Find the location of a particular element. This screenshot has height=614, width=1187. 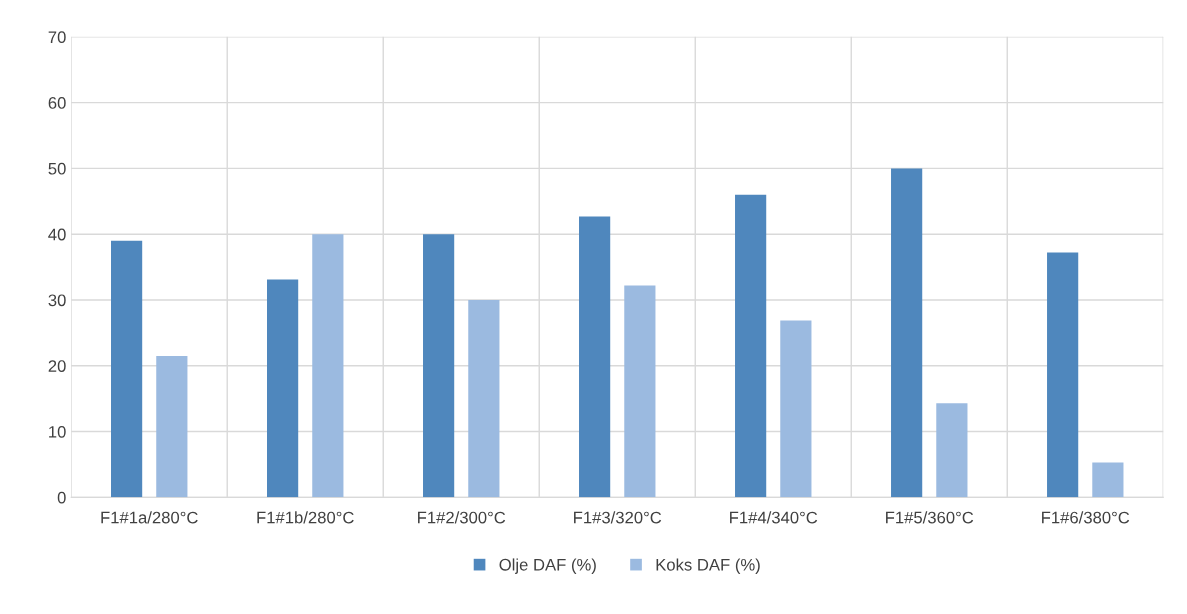

x-tick-label: F1#4/340°C is located at coordinates (774, 517).